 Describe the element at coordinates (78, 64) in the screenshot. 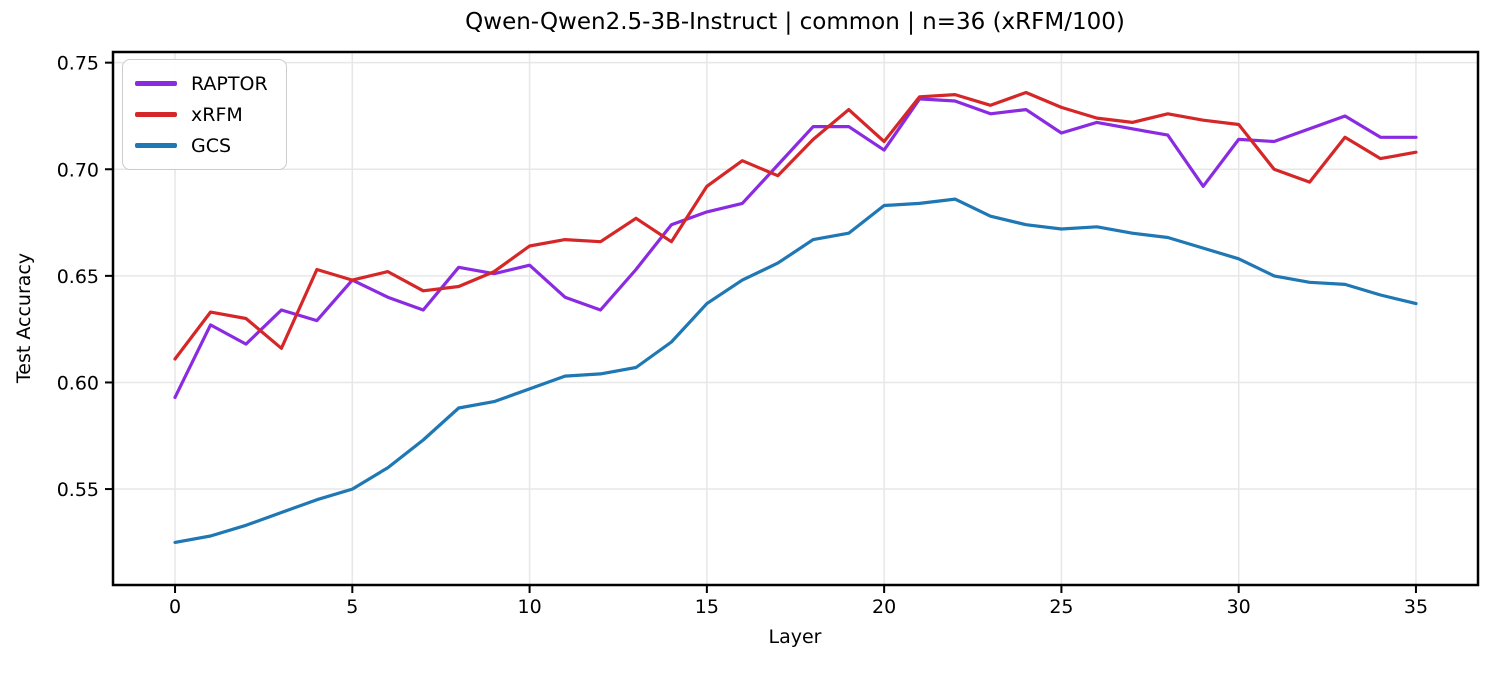

I see `y-tick-label: 0.75` at that location.